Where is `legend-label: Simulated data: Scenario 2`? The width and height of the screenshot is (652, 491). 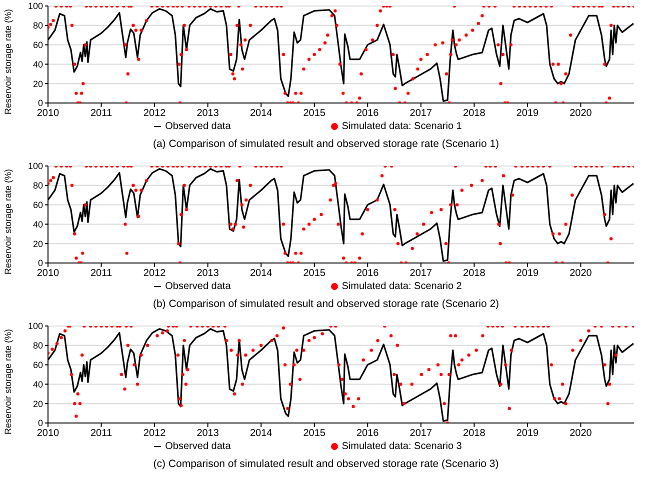
legend-label: Simulated data: Scenario 2 is located at coordinates (402, 286).